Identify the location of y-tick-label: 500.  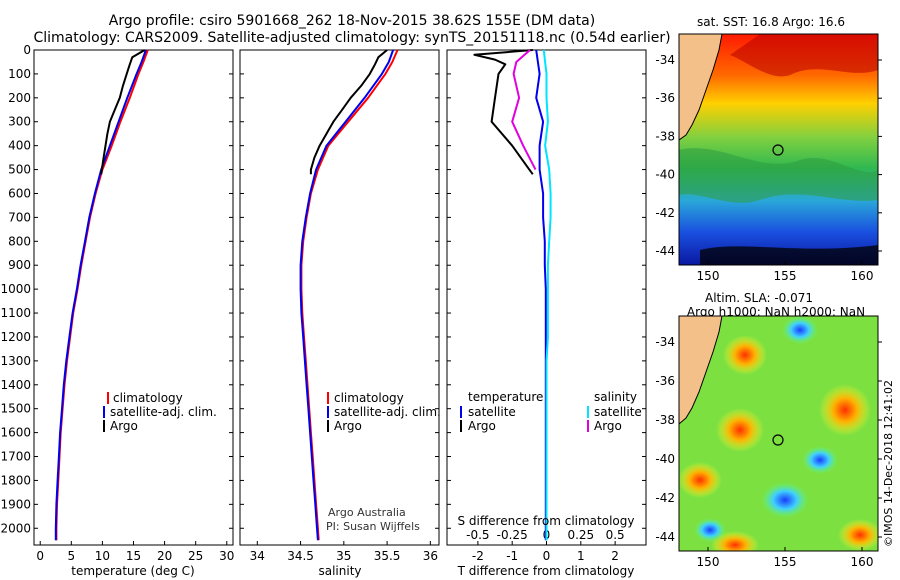
(19, 170).